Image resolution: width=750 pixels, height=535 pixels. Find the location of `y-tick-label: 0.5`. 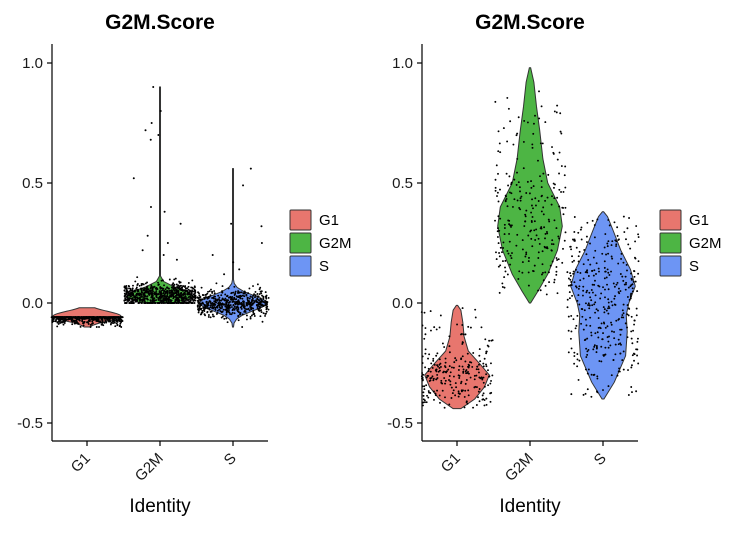

y-tick-label: 0.5 is located at coordinates (402, 183).